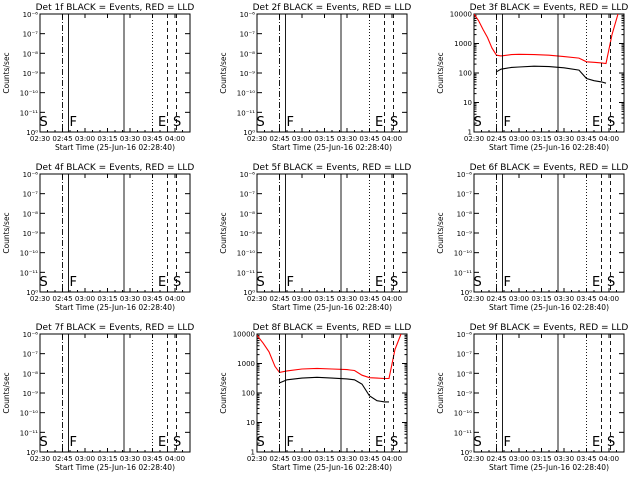 The width and height of the screenshot is (640, 480). I want to click on x-tick-label: 03:30, so click(564, 139).